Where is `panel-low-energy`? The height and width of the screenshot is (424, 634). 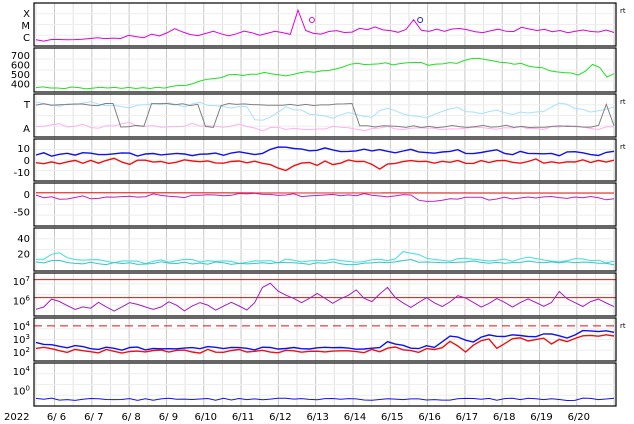 panel-low-energy is located at coordinates (325, 384).